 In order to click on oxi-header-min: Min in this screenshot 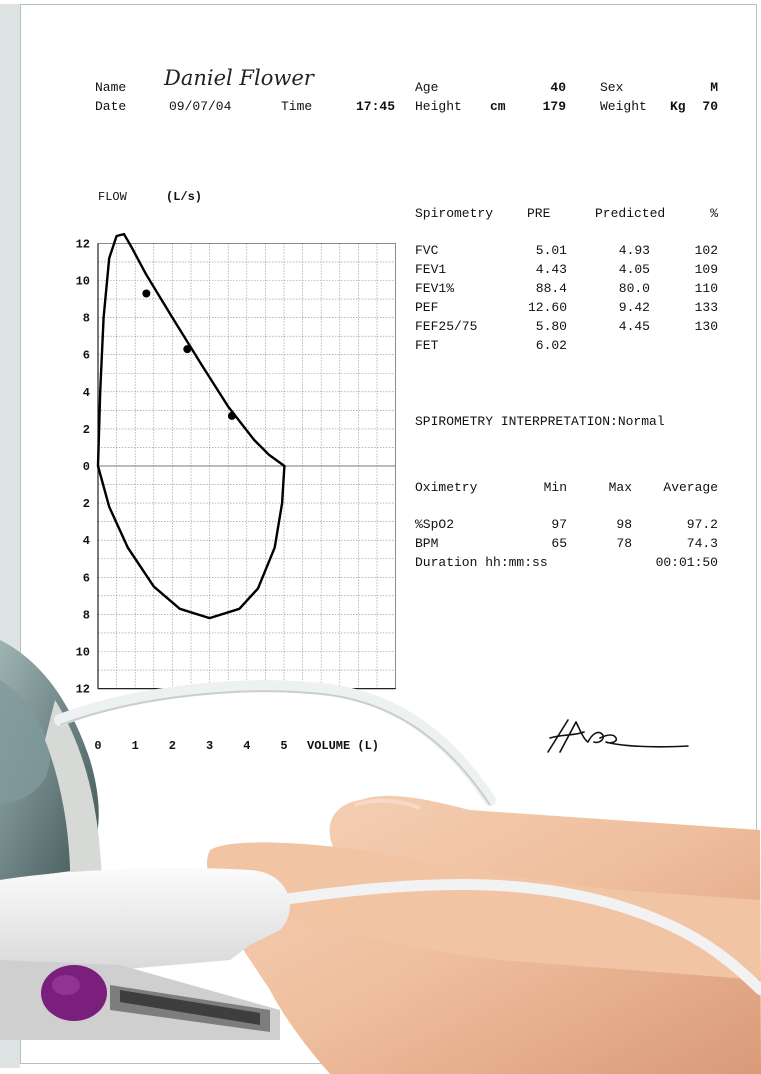, I will do `click(555, 487)`.